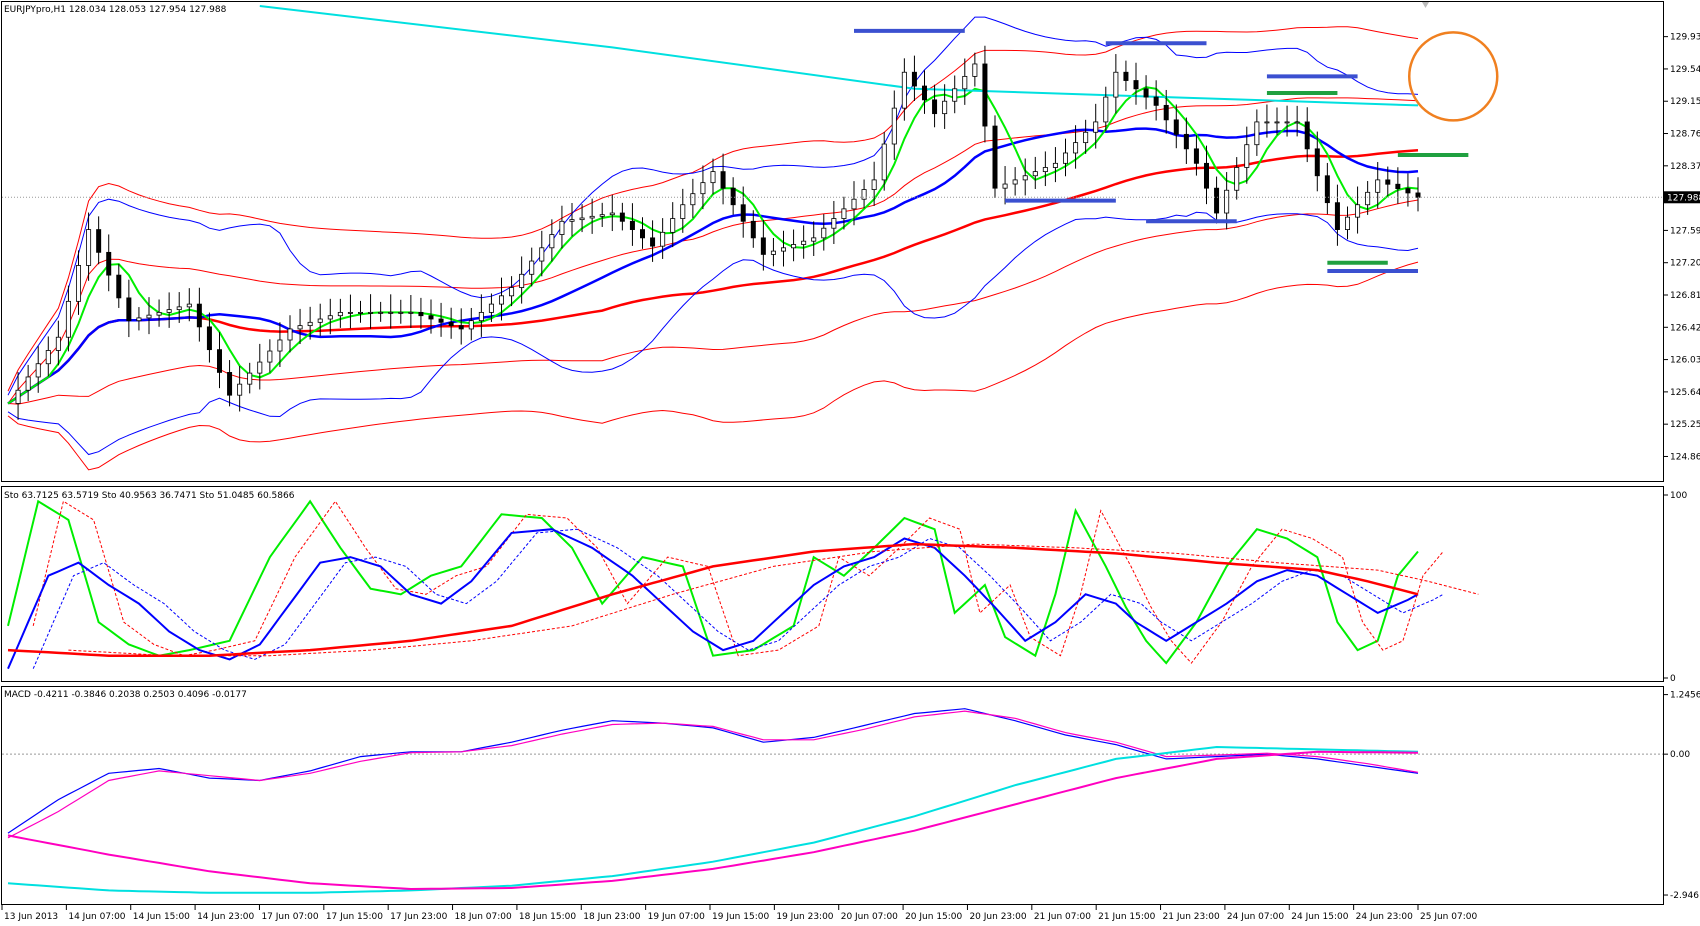 Image resolution: width=1700 pixels, height=926 pixels. What do you see at coordinates (1685, 696) in the screenshot?
I see `macd-tick-label: 1.2456` at bounding box center [1685, 696].